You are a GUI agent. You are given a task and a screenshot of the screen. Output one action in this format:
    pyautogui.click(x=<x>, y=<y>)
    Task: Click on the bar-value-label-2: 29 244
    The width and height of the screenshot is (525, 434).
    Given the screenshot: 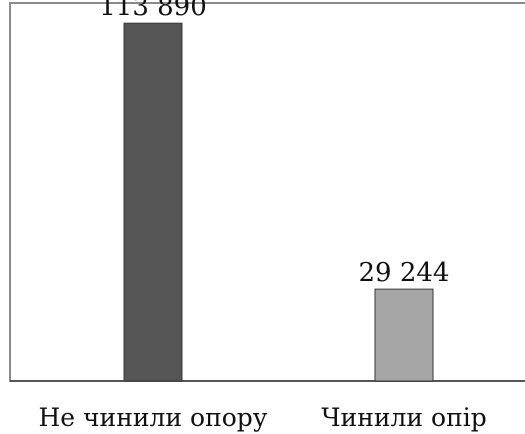 What is the action you would take?
    pyautogui.click(x=404, y=273)
    